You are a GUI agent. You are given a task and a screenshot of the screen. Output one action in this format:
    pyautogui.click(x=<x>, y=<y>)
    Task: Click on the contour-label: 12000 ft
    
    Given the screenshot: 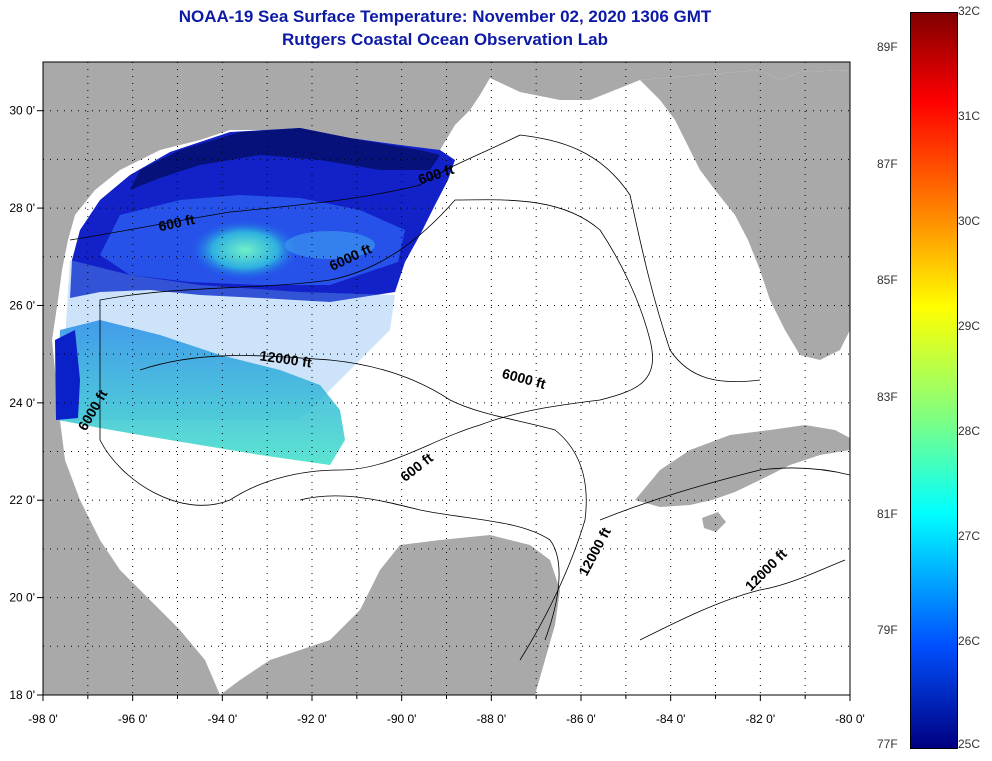 What is the action you would take?
    pyautogui.click(x=286, y=358)
    